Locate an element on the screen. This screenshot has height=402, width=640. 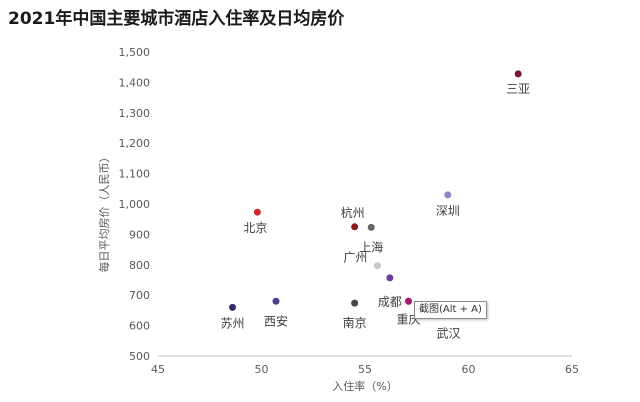
y-tick-label: 1,400 is located at coordinates (135, 82).